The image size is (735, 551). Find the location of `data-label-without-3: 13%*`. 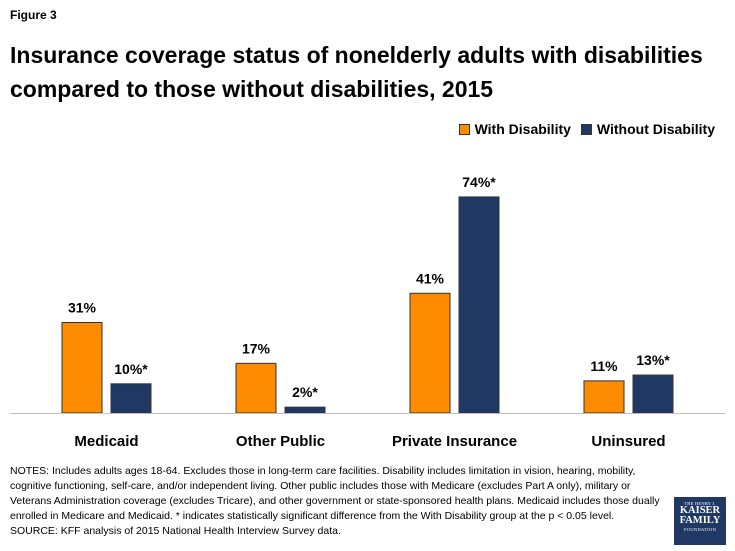

data-label-without-3: 13%* is located at coordinates (653, 360).